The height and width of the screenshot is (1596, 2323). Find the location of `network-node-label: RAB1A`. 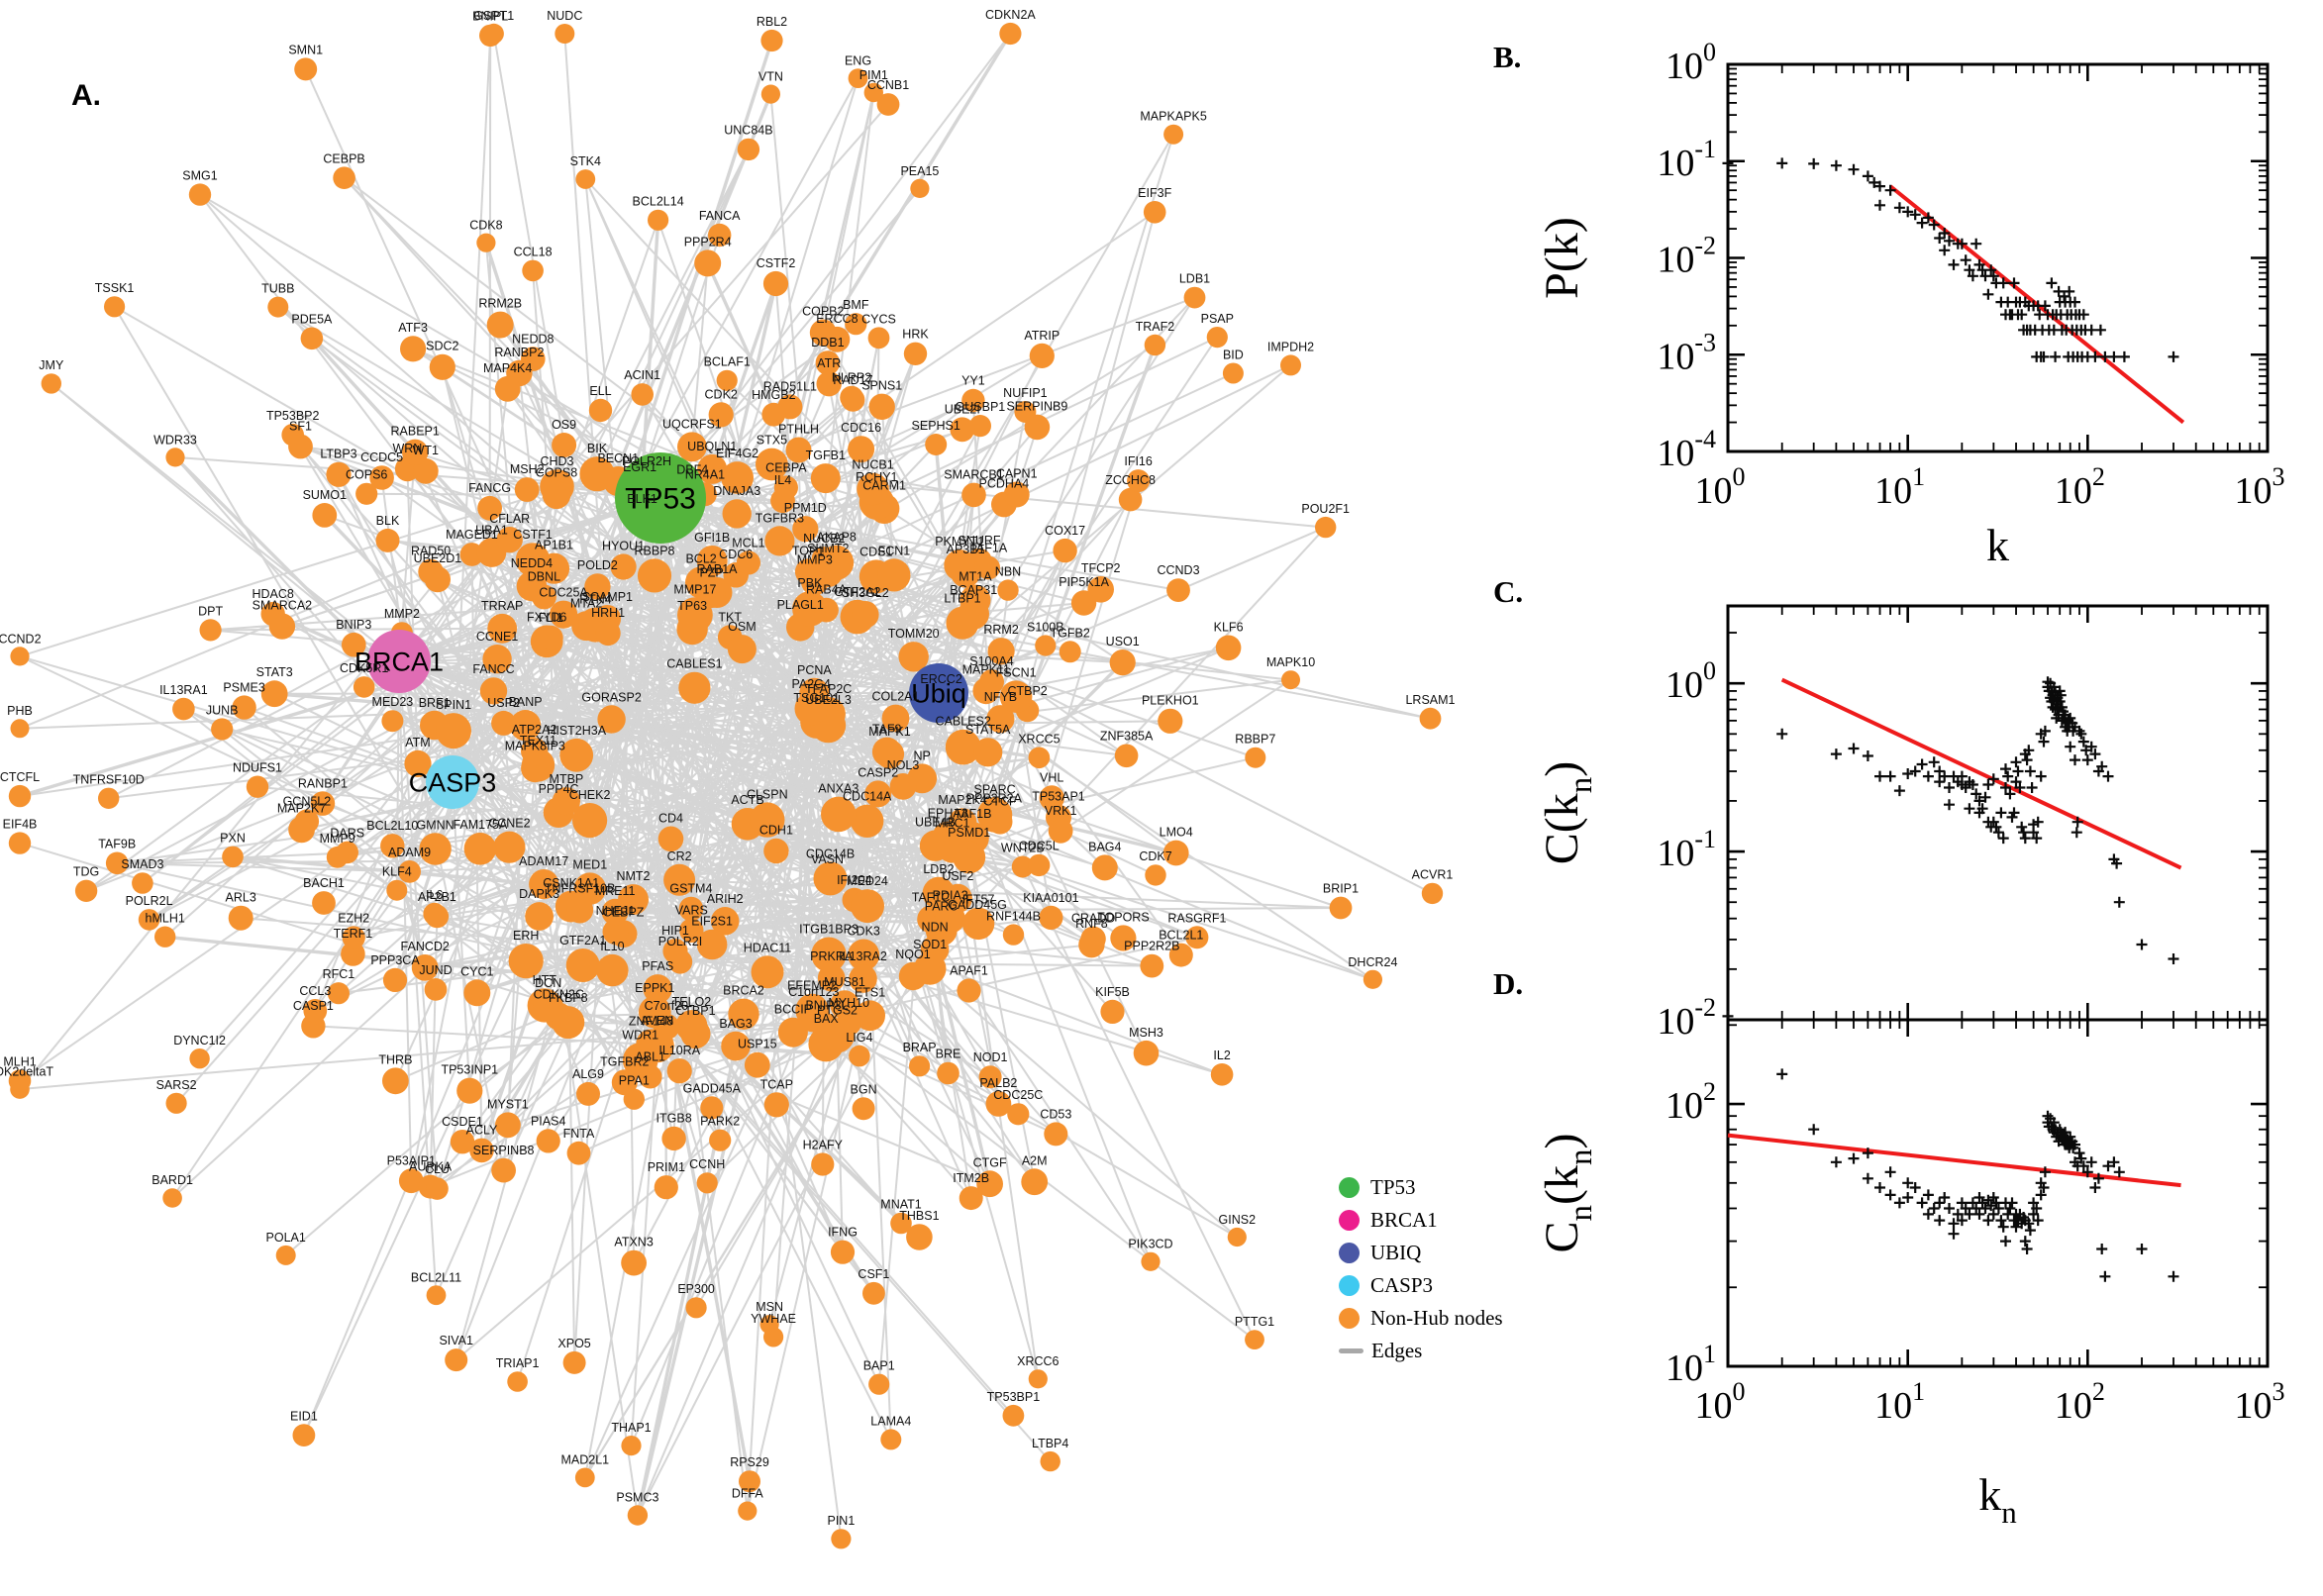

network-node-label: RAB1A is located at coordinates (718, 569).